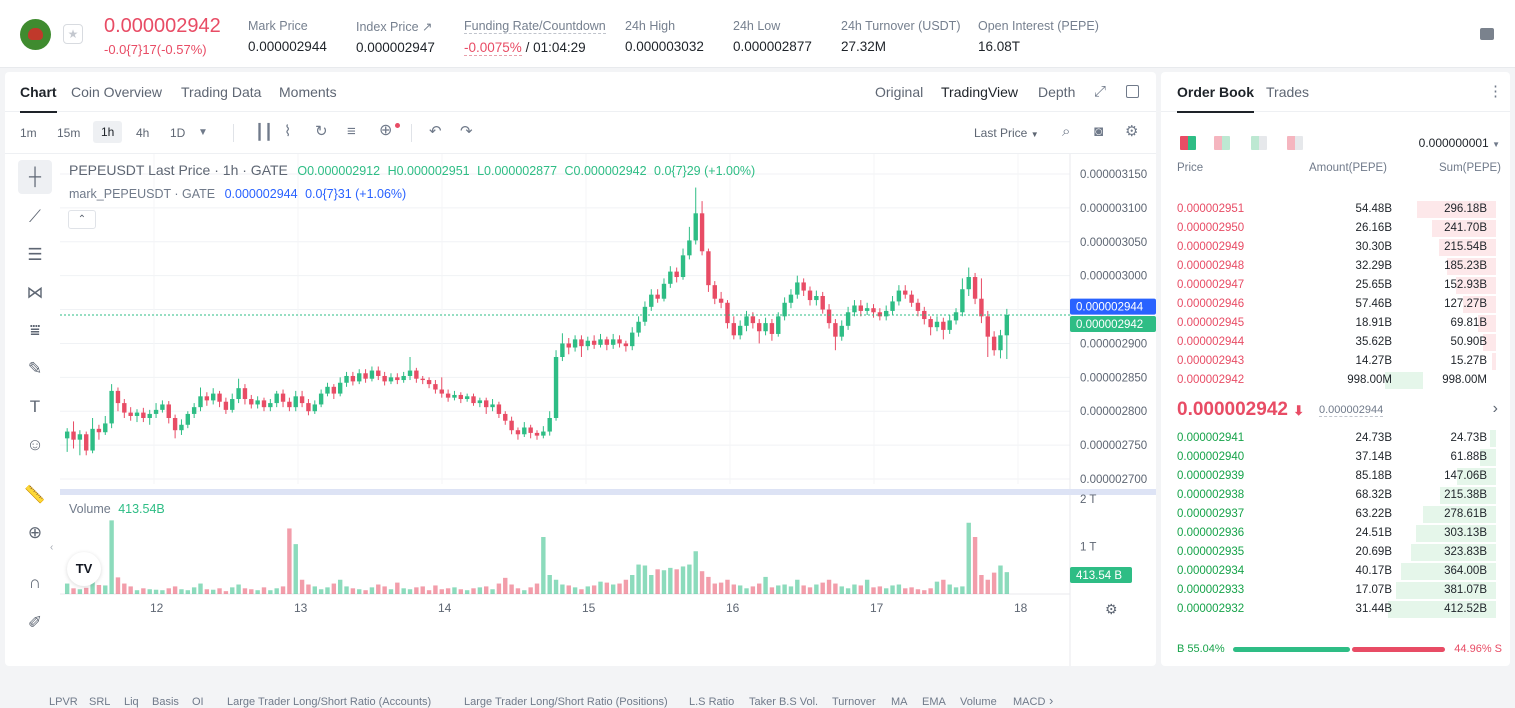  I want to click on indicator-oi: OI, so click(198, 702).